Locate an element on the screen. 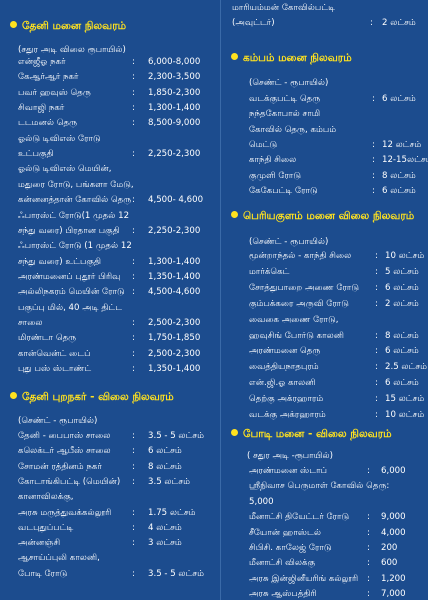  location-label: டடமனல் தெரு is located at coordinates (48, 123).